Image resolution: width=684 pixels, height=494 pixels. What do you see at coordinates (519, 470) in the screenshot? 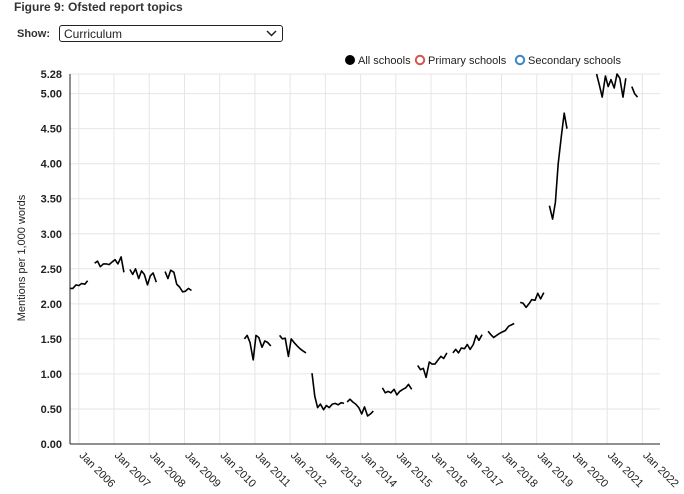
I see `x-tick-label: Jan 2018` at bounding box center [519, 470].